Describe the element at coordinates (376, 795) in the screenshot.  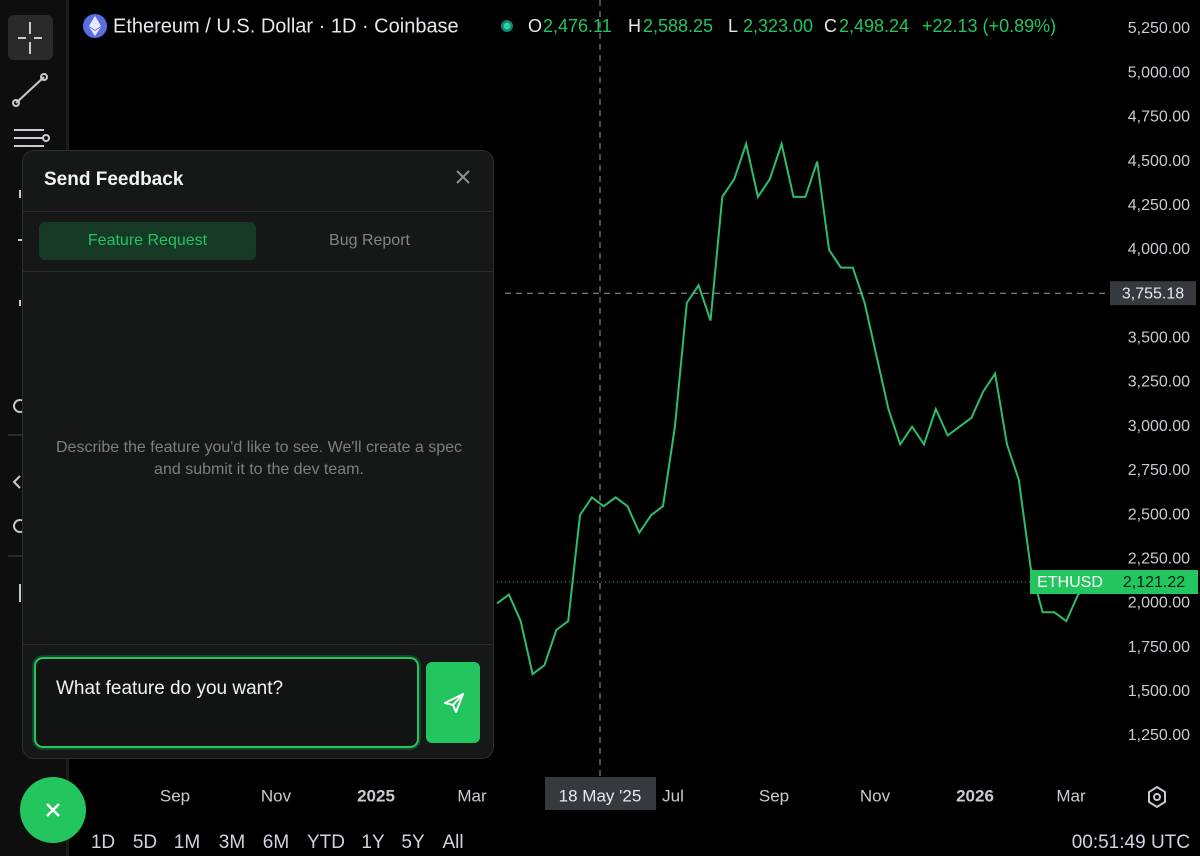
I see `x-tick-label: 2025` at that location.